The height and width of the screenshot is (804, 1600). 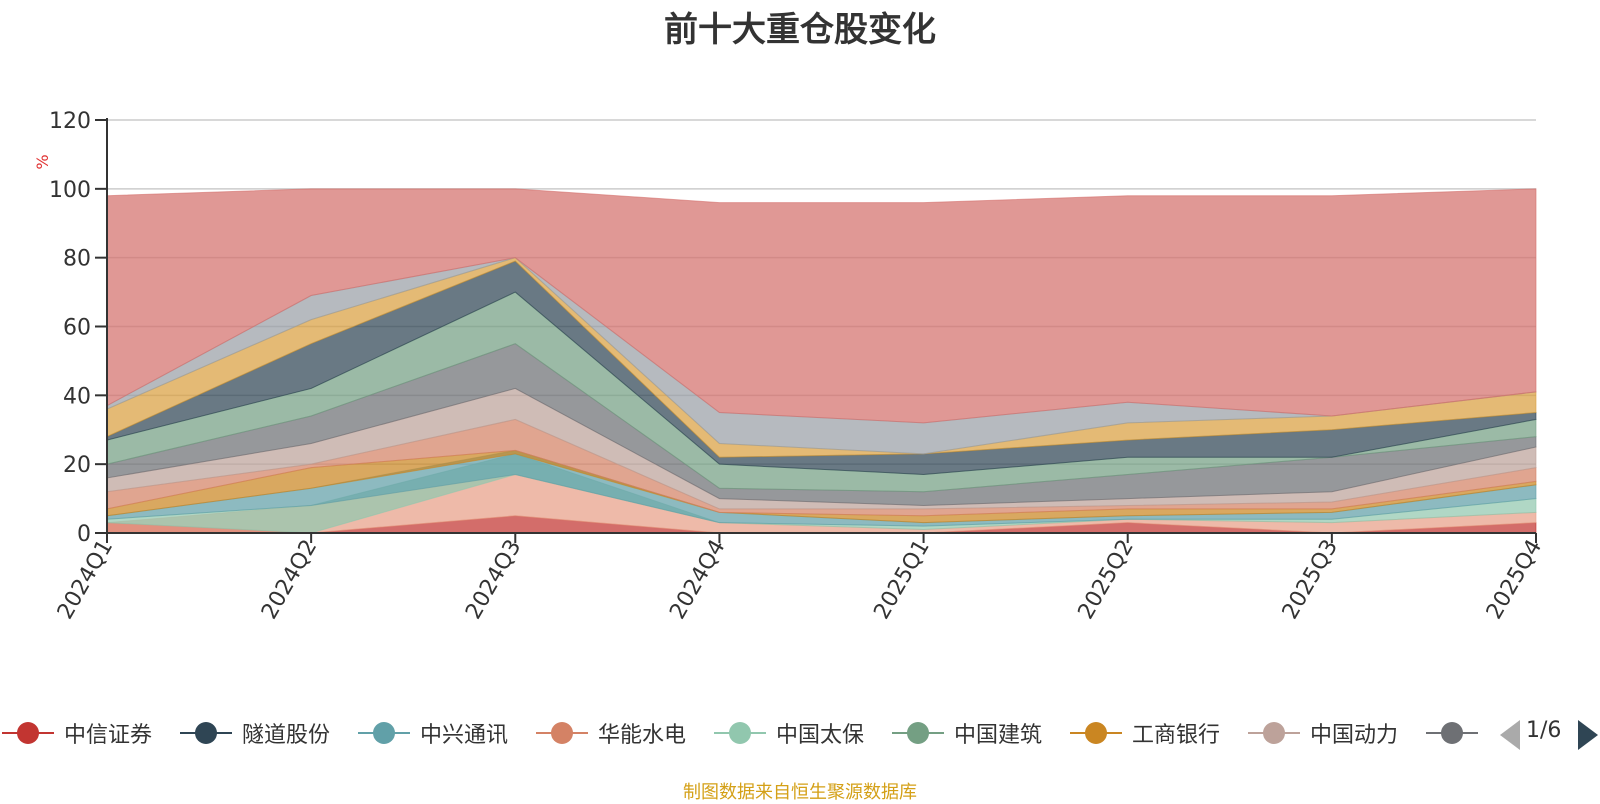 I want to click on data-source-note: 制图数据来自恒生聚源数据库, so click(x=800, y=792).